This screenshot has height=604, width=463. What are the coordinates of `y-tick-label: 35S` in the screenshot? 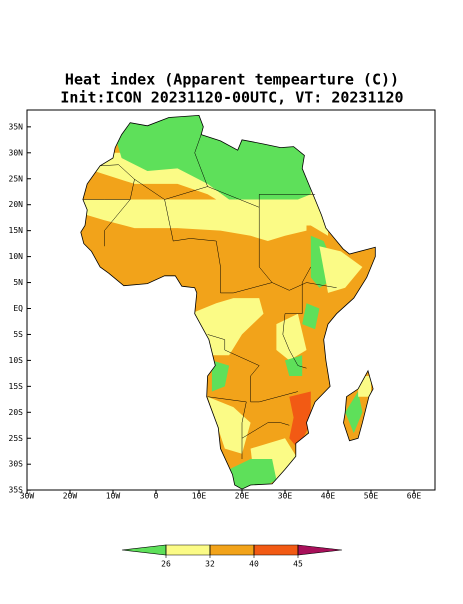 It's located at (16, 490).